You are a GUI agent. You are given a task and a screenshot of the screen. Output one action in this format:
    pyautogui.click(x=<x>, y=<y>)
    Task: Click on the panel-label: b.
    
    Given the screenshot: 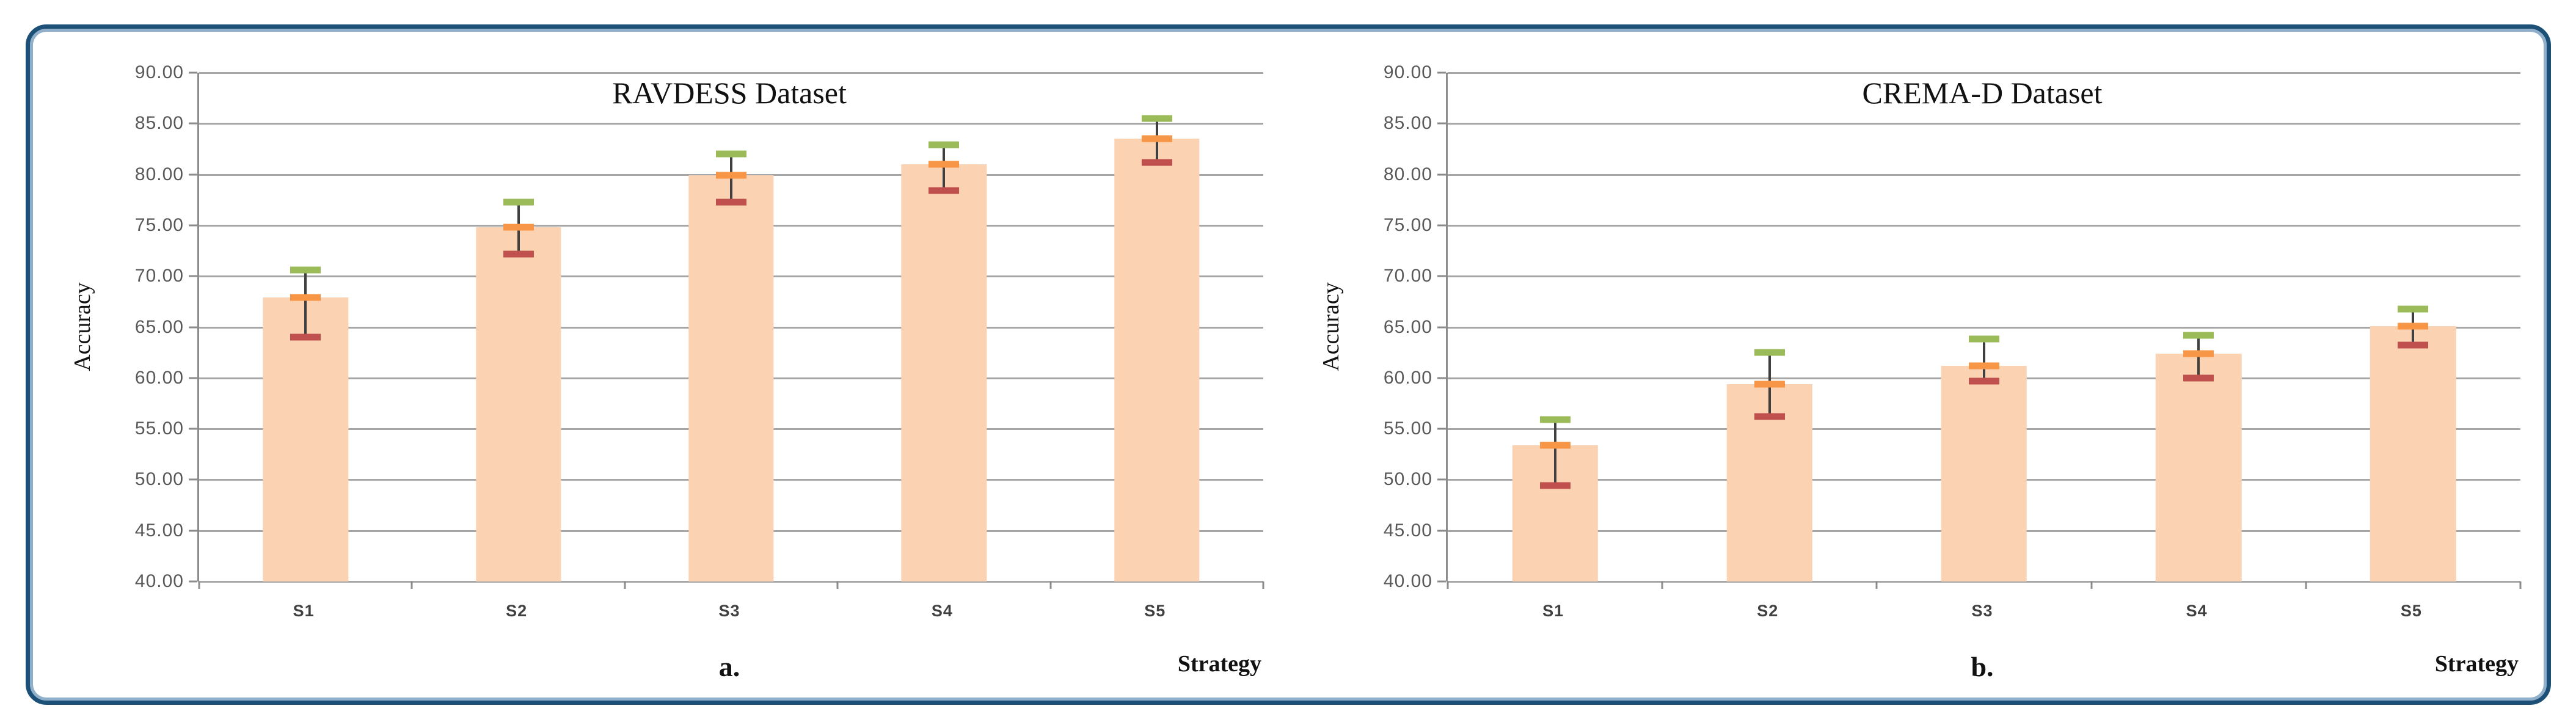 What is the action you would take?
    pyautogui.click(x=1982, y=666)
    